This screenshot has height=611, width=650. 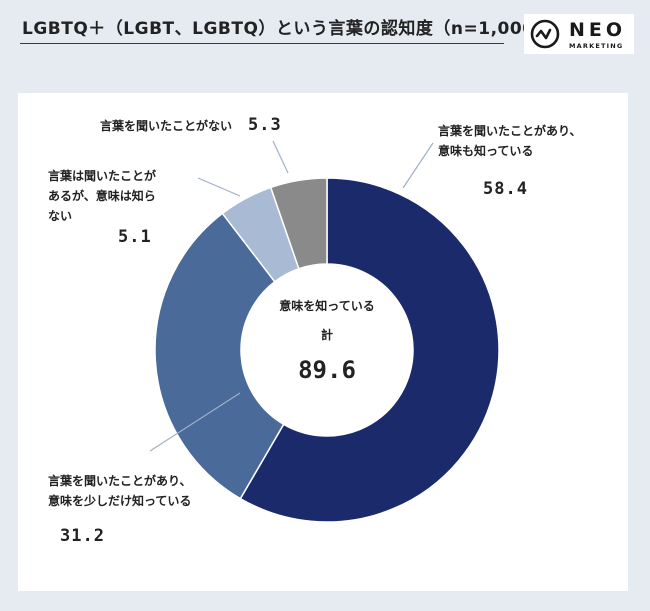 I want to click on slice-value-4: 5.3, so click(x=265, y=125).